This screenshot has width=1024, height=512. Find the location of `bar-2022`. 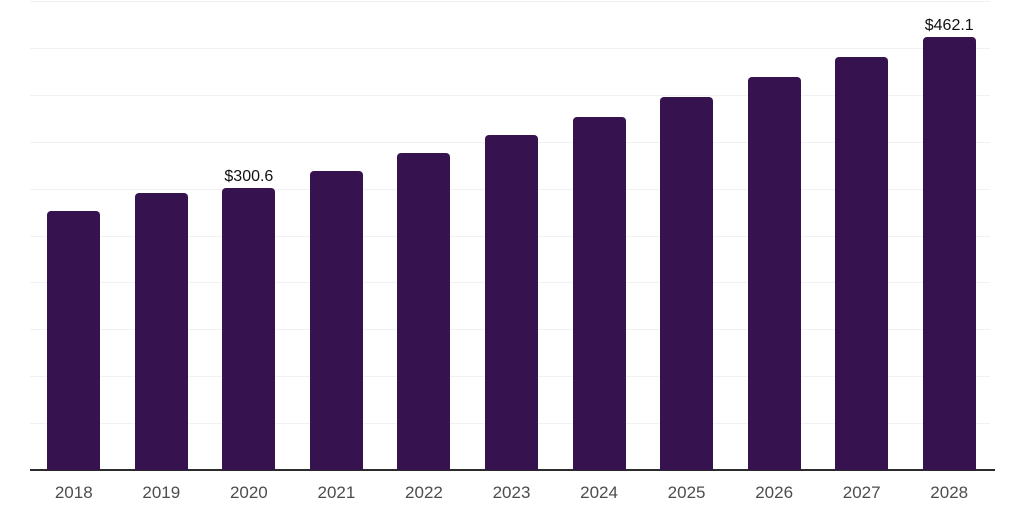

bar-2022 is located at coordinates (424, 311).